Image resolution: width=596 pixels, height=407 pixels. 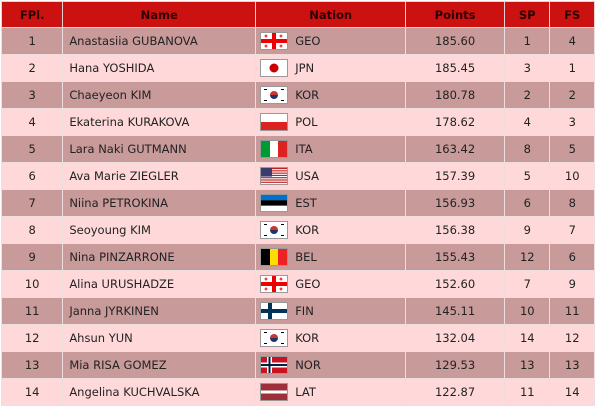 What do you see at coordinates (32, 14) in the screenshot?
I see `rank-header: FPl.` at bounding box center [32, 14].